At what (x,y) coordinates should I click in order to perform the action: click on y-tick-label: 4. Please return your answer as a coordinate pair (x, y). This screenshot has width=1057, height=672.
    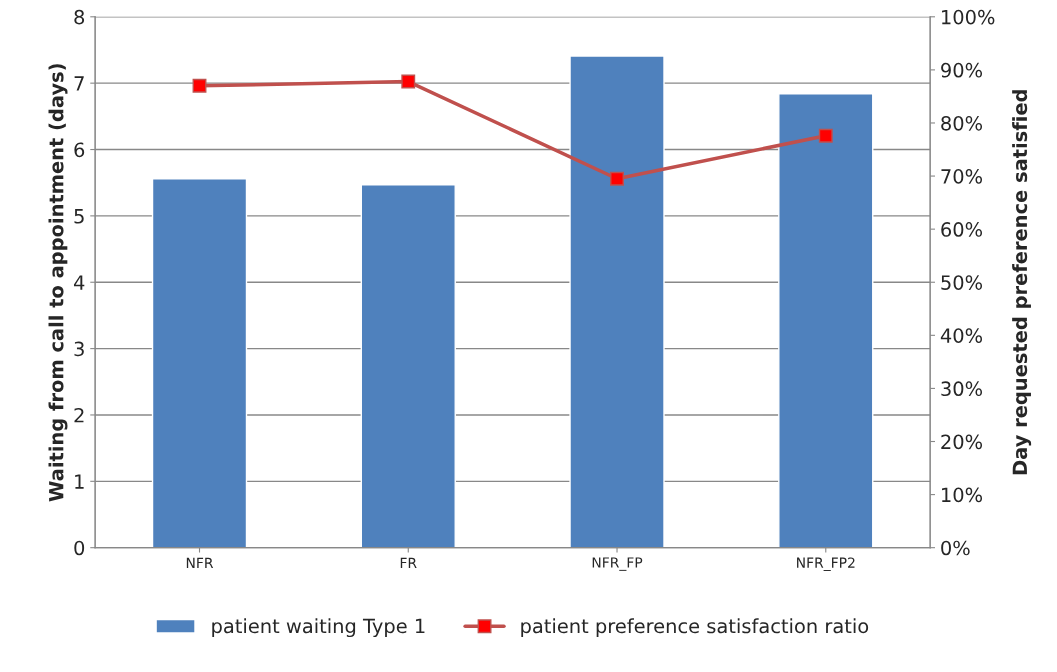
    Looking at the image, I should click on (79, 282).